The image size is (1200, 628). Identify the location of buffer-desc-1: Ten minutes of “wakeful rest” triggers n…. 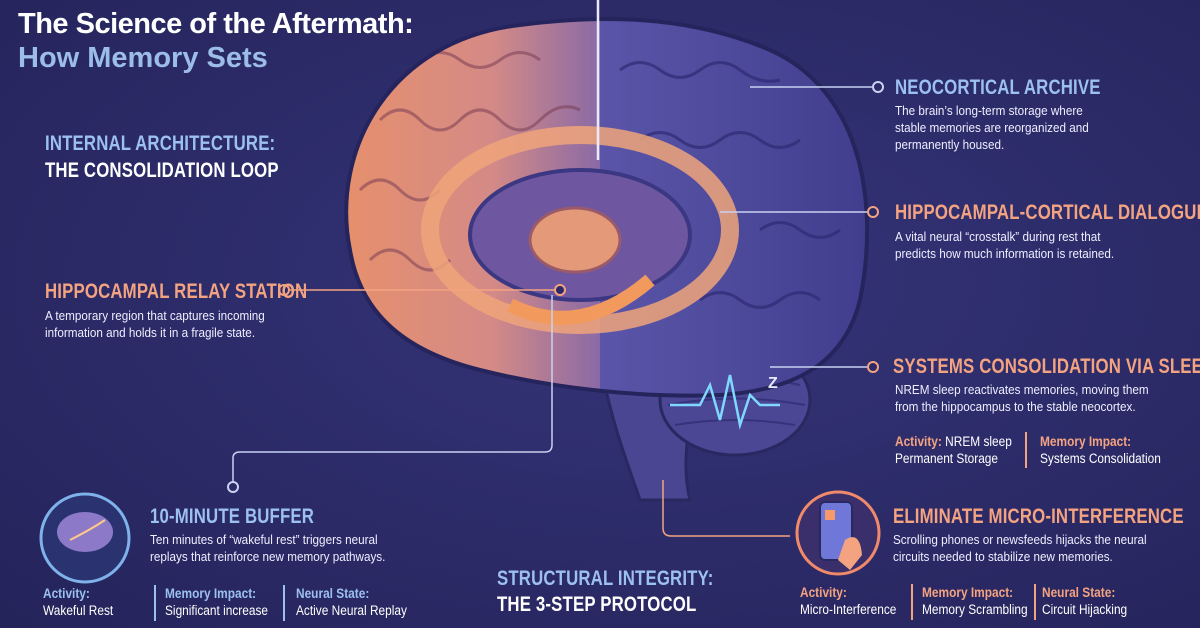
(264, 539).